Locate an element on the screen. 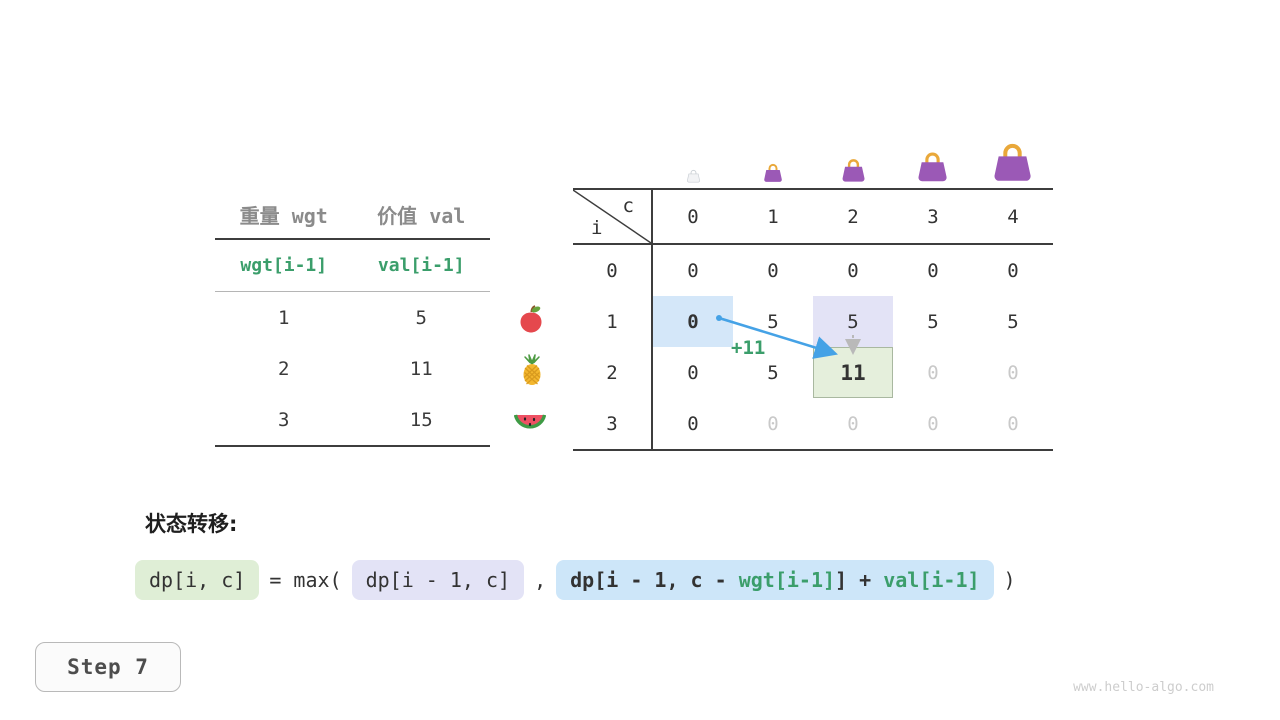 The height and width of the screenshot is (720, 1280). dp-corner-cell: c i is located at coordinates (613, 217).